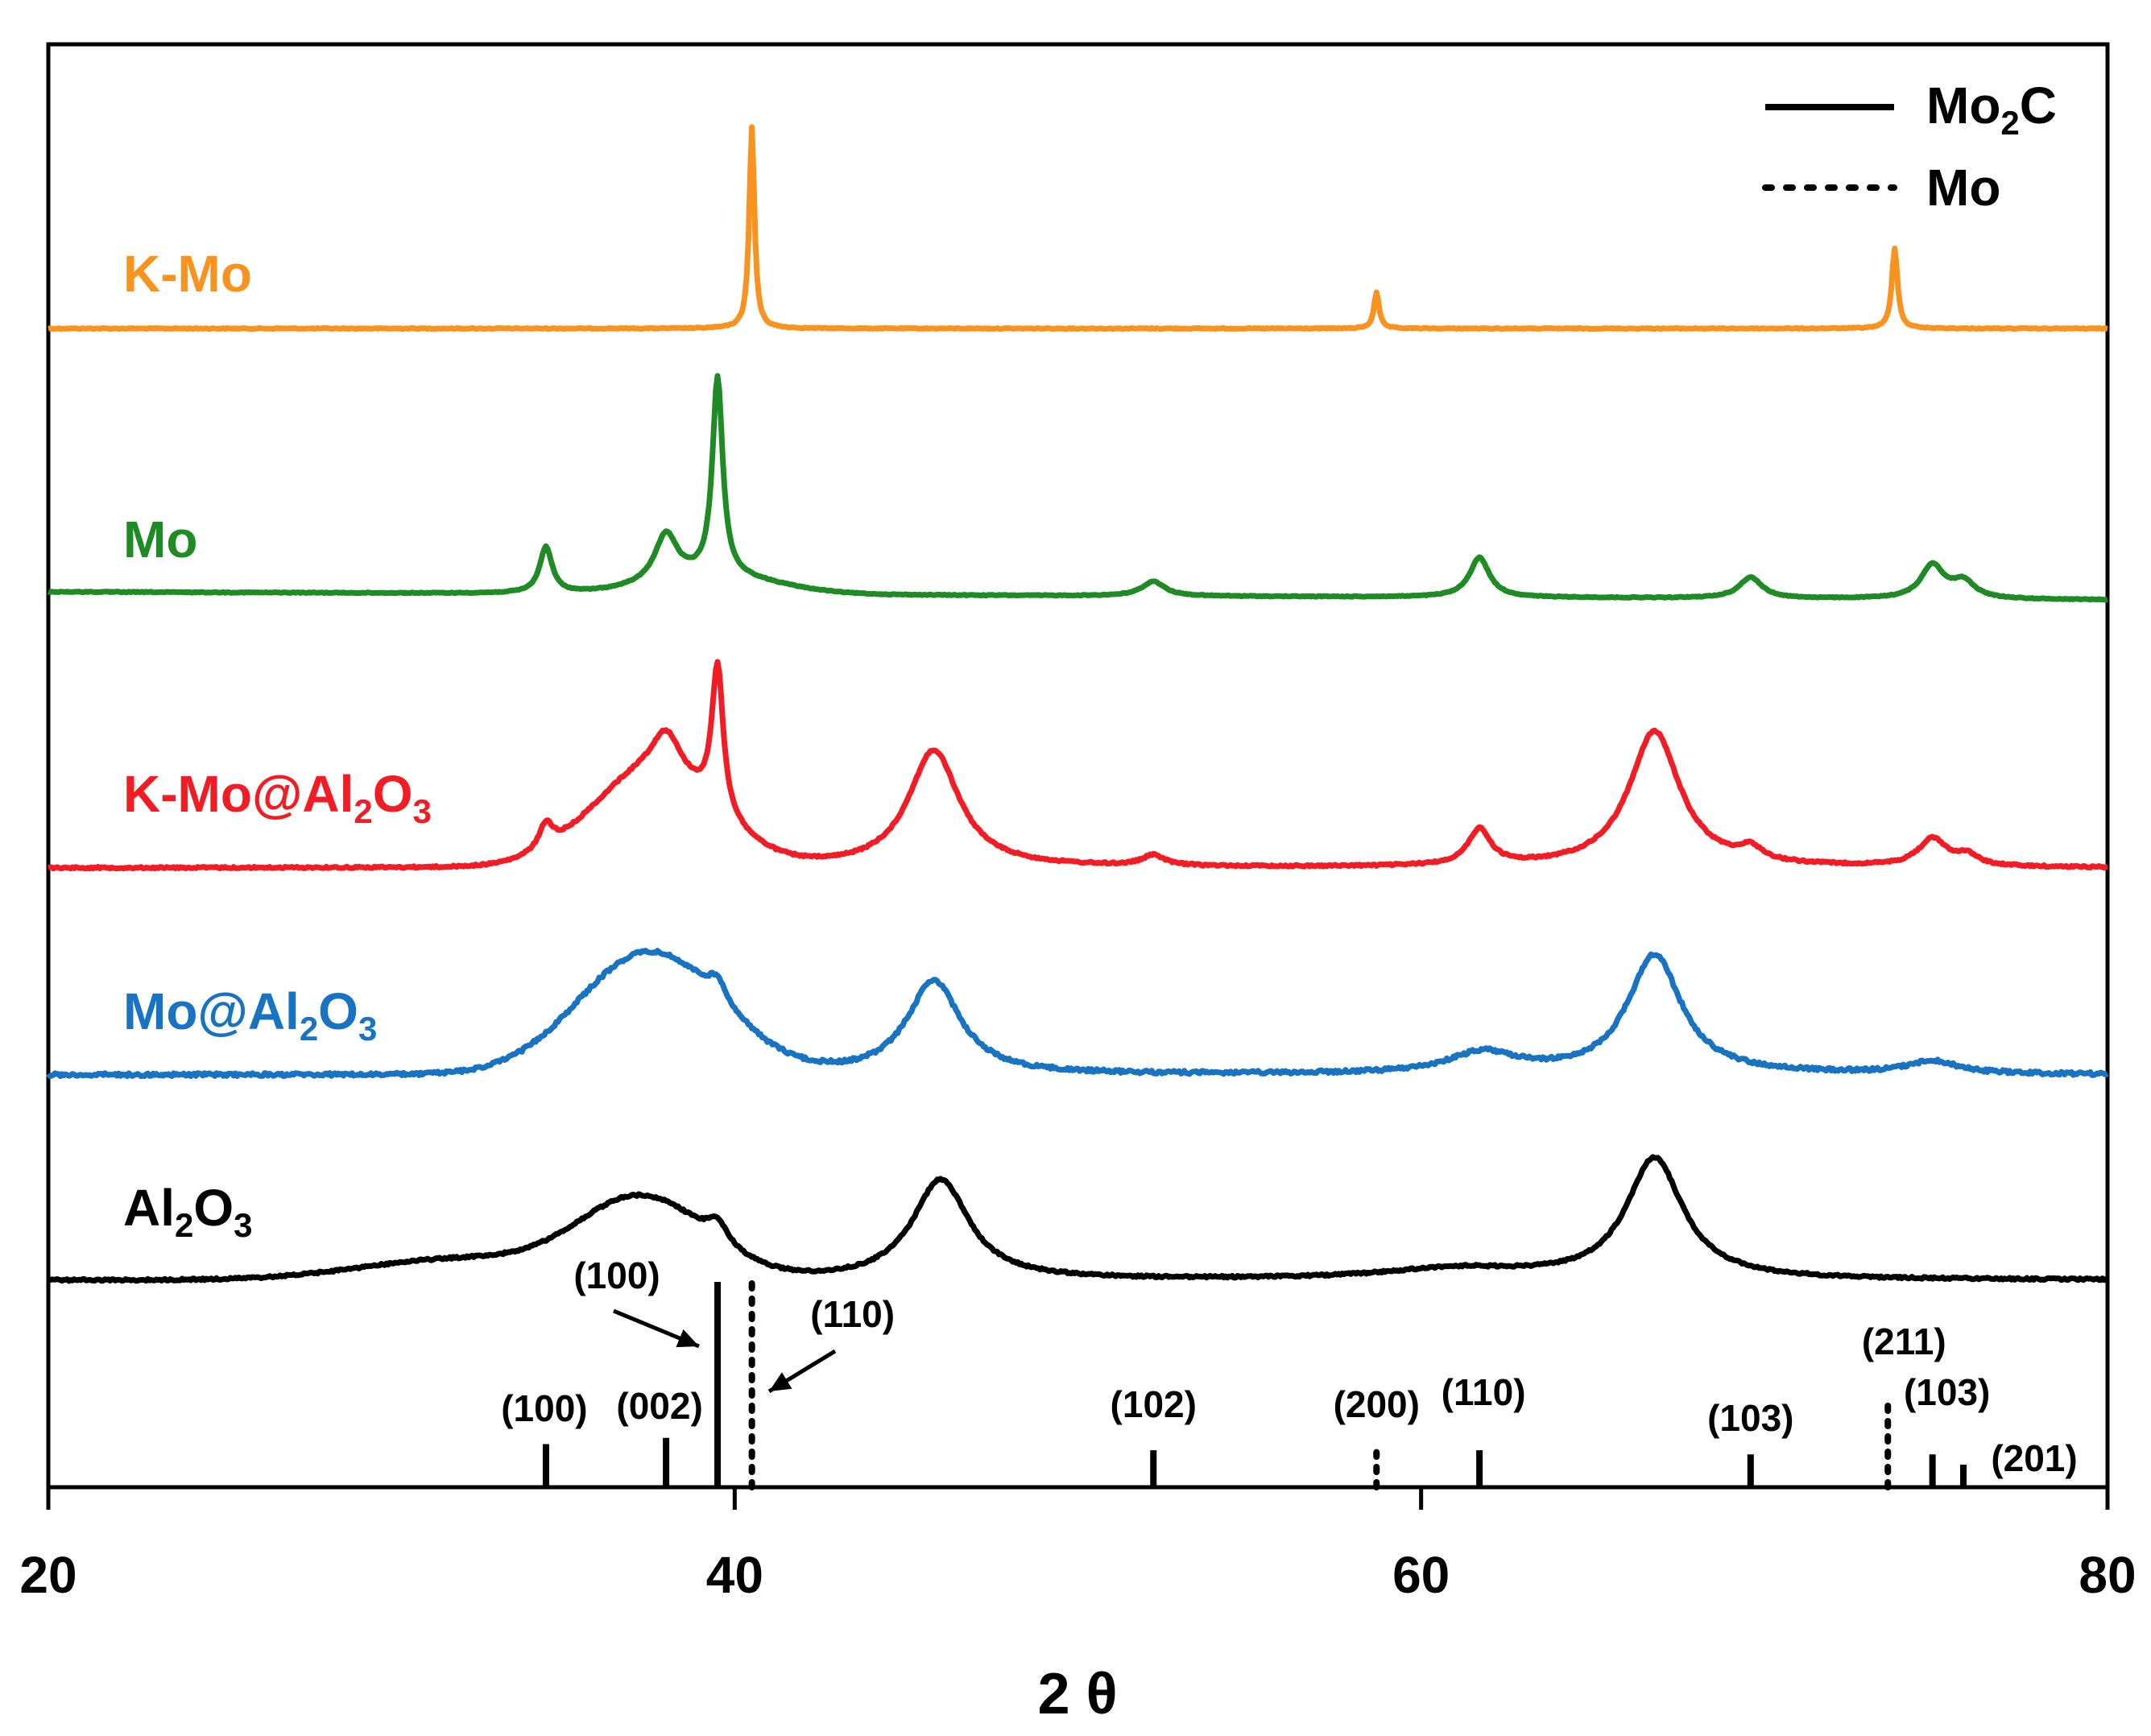  What do you see at coordinates (1377, 1404) in the screenshot?
I see `ref-label-mo-1: (200)` at bounding box center [1377, 1404].